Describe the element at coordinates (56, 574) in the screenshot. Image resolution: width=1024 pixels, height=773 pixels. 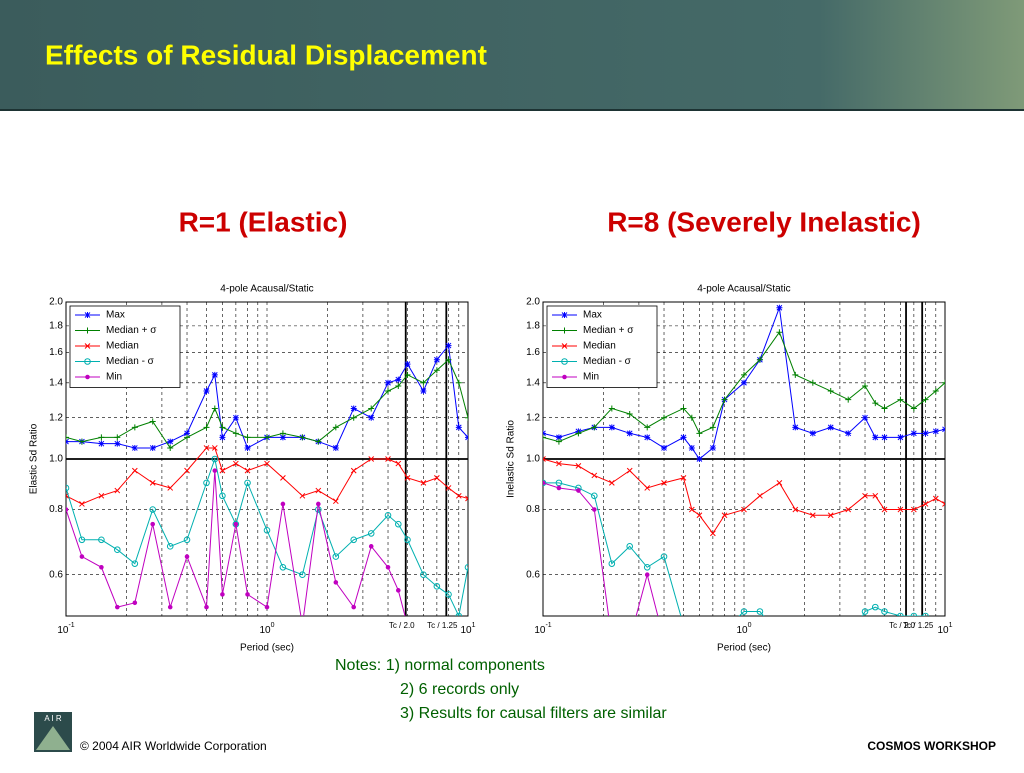
I see `y-tick-label: 0.6` at that location.